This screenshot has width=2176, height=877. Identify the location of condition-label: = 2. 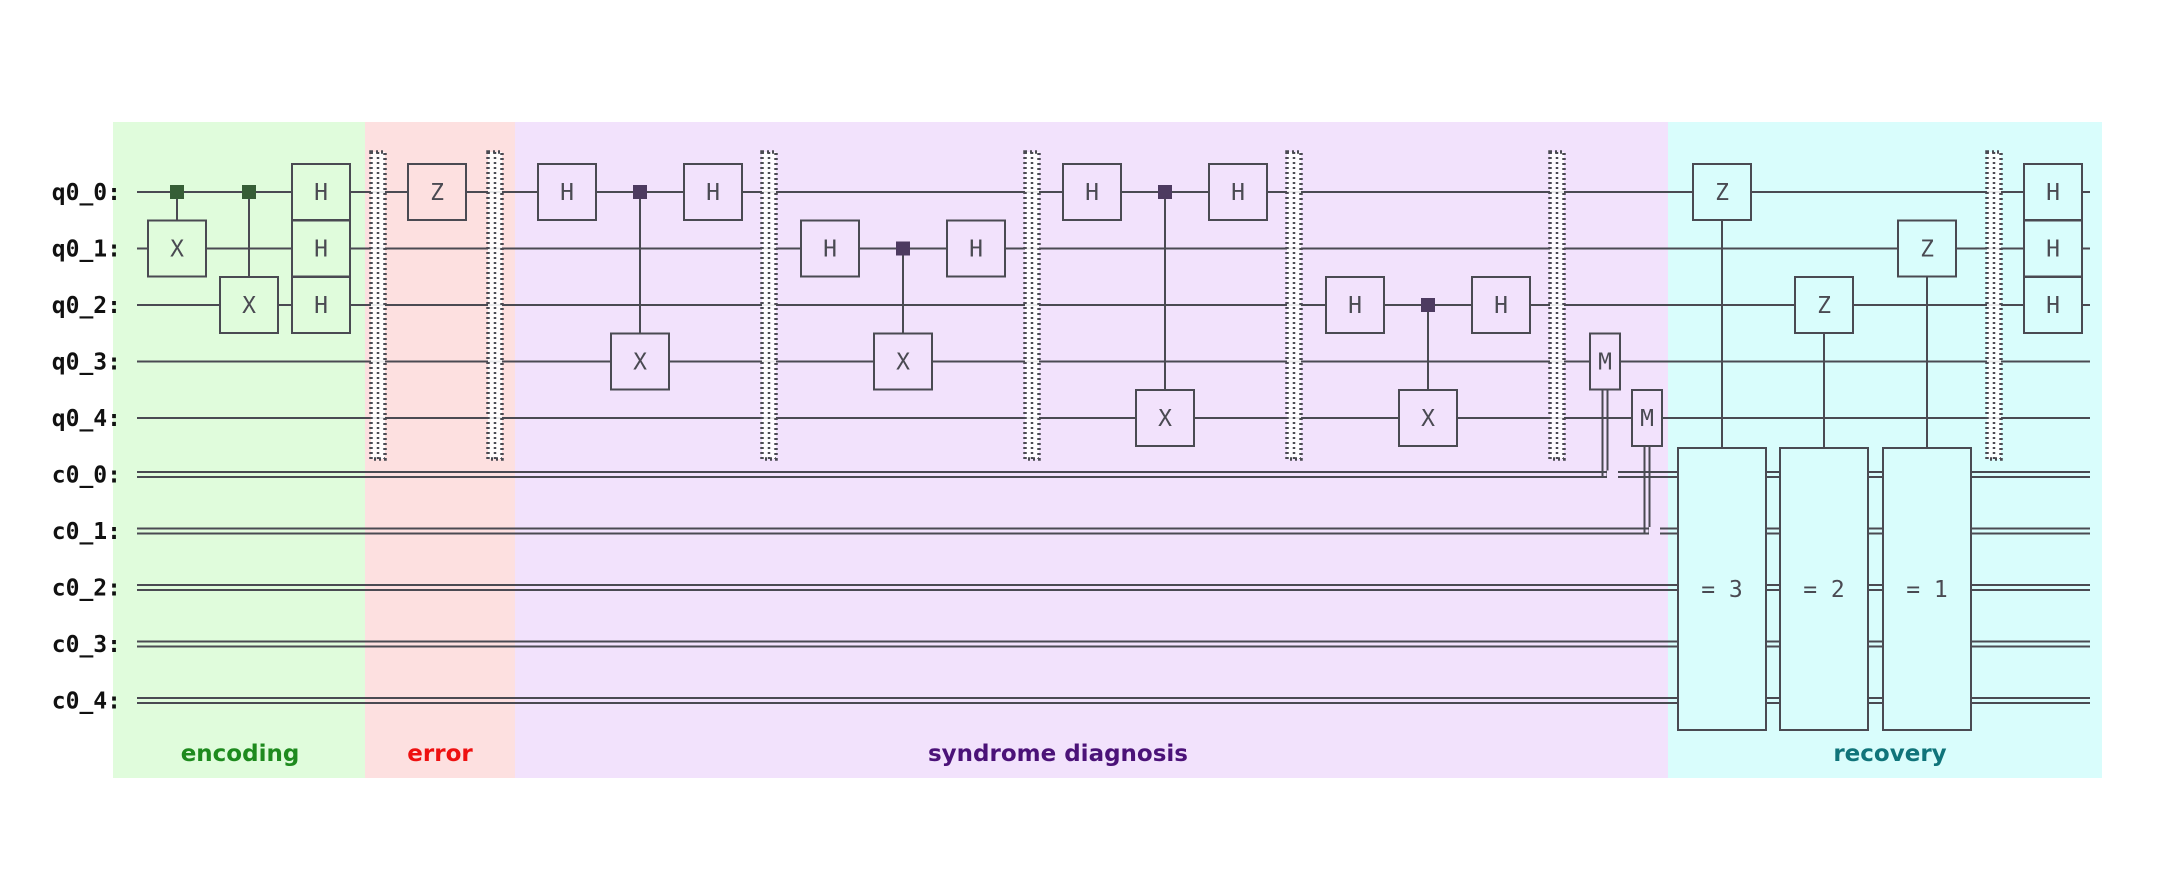
(1824, 590).